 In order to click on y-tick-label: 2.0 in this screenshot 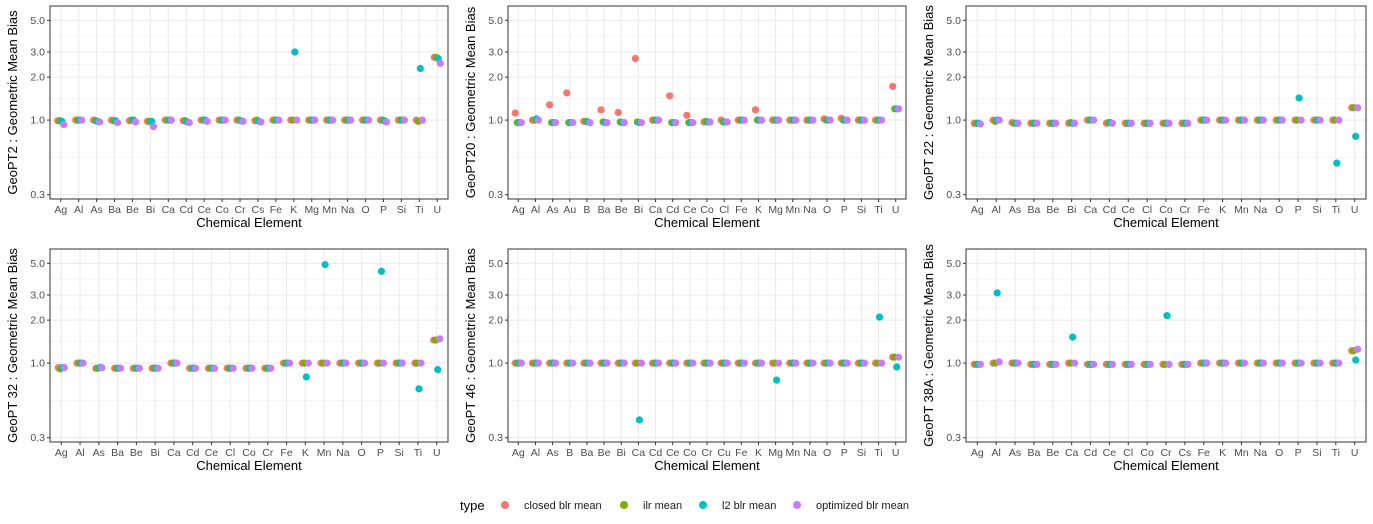, I will do `click(495, 321)`.